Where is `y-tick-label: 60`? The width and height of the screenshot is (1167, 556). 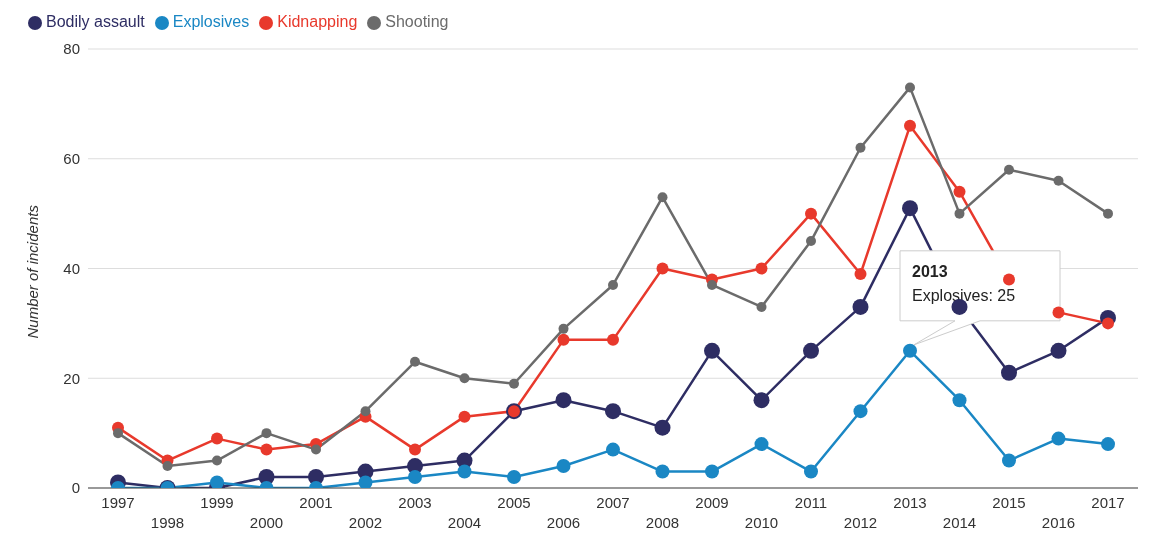 y-tick-label: 60 is located at coordinates (71, 159).